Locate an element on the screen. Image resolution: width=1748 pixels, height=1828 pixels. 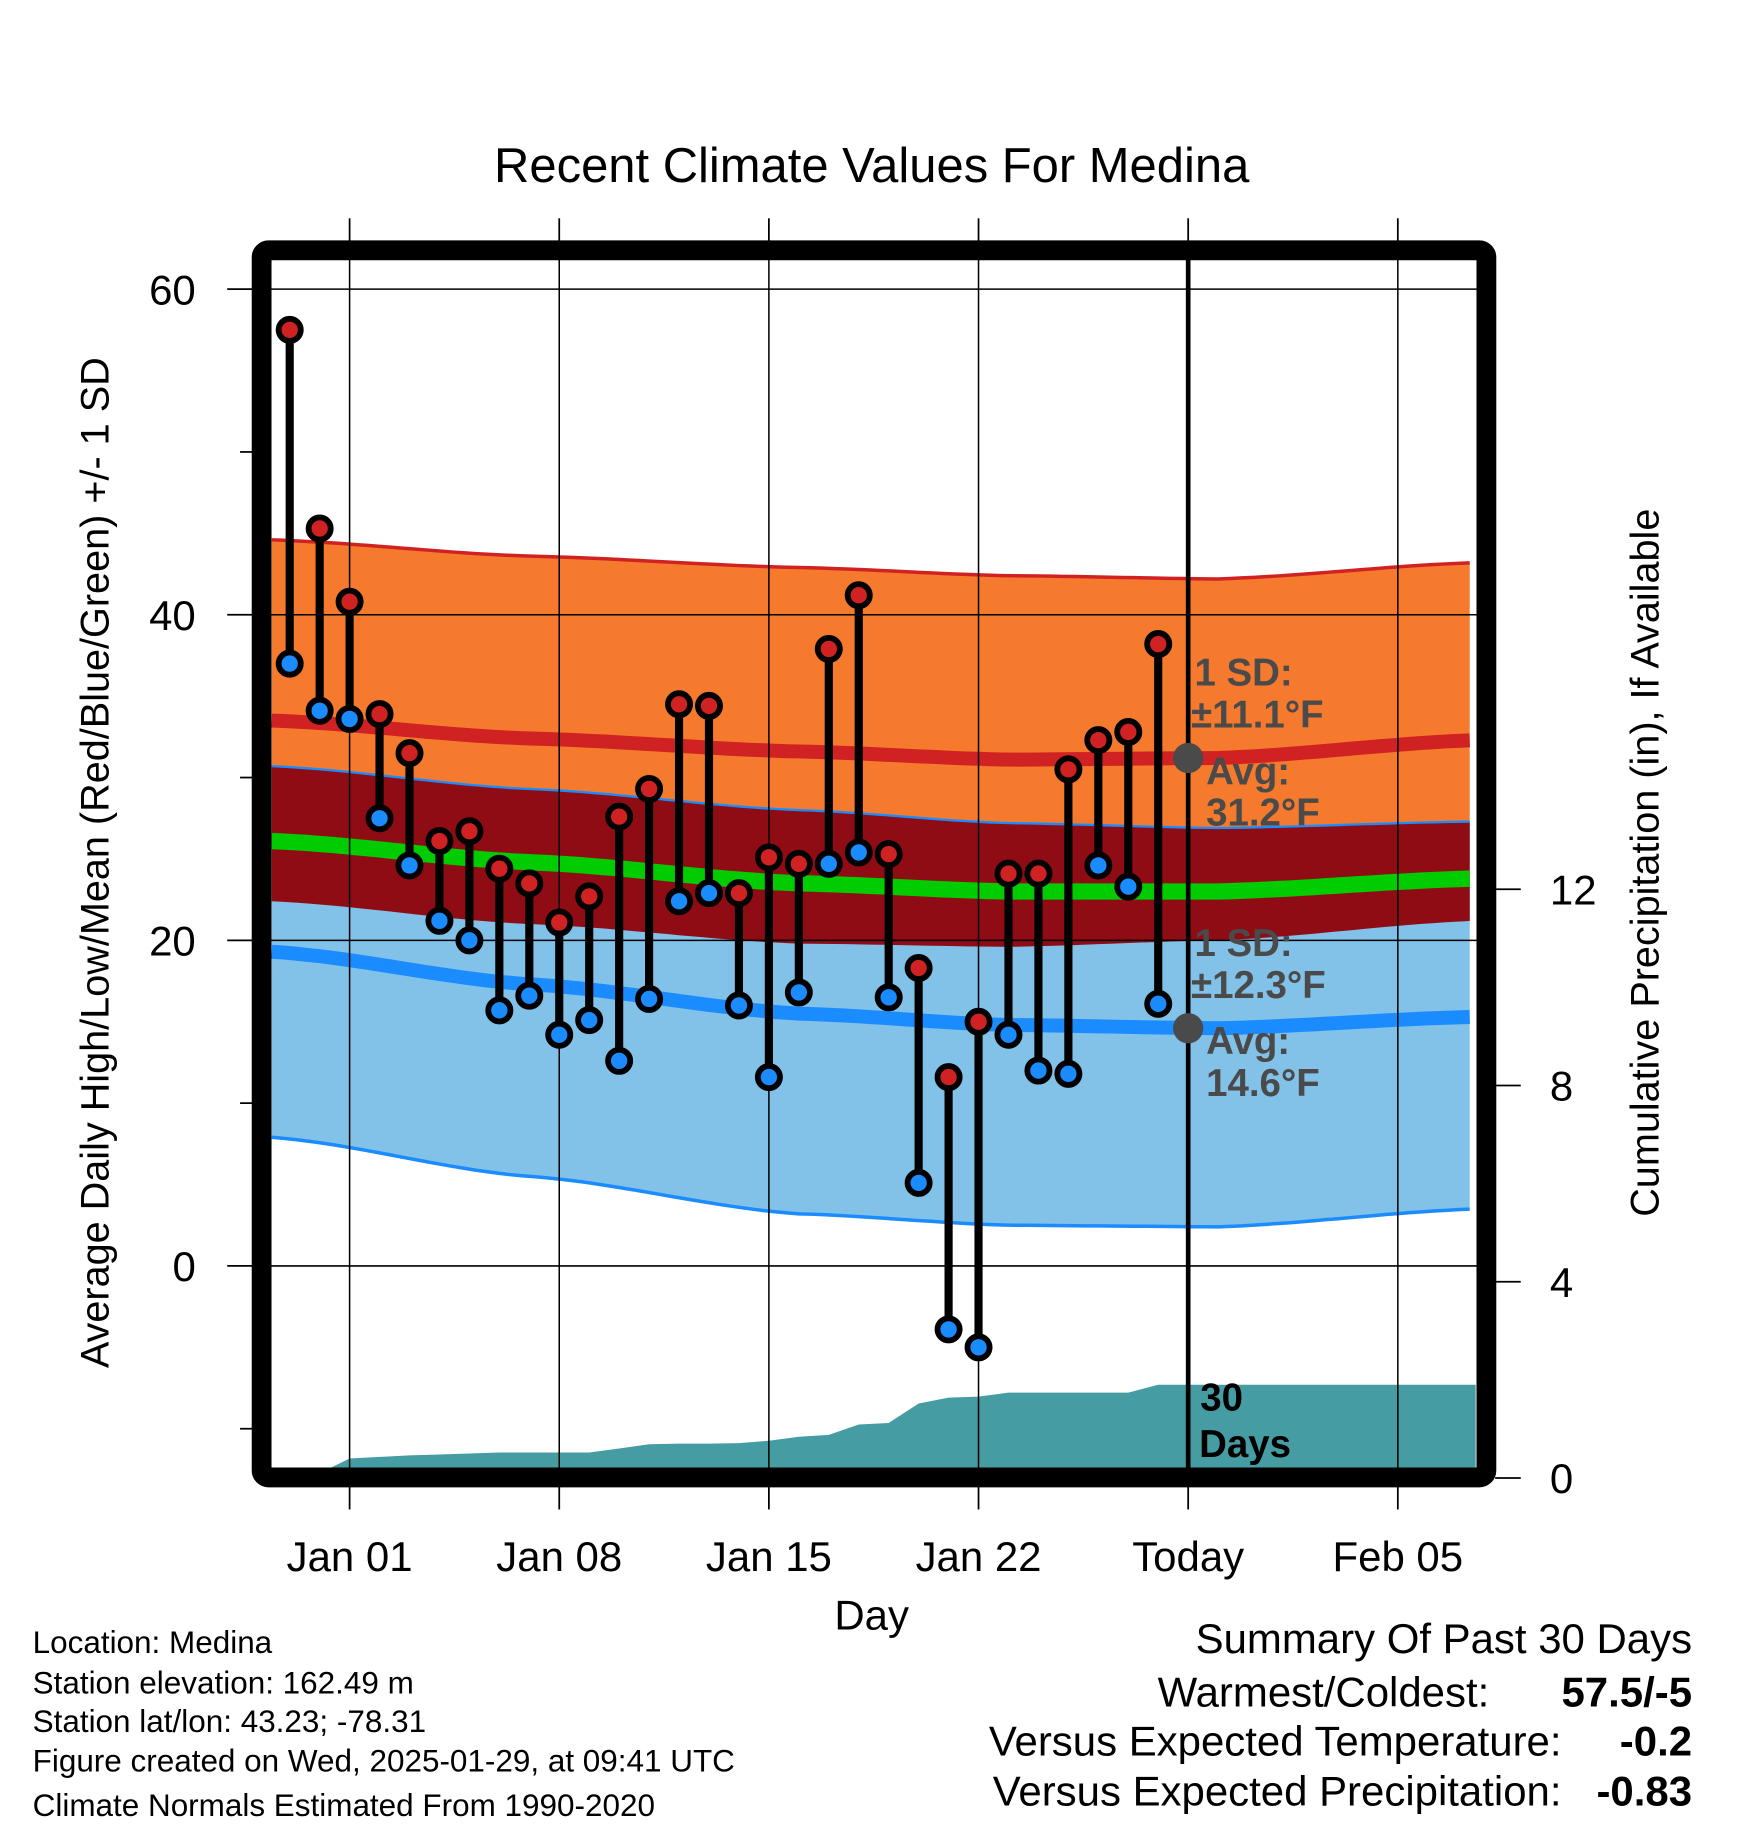
low-lower-line is located at coordinates (870, 1182).